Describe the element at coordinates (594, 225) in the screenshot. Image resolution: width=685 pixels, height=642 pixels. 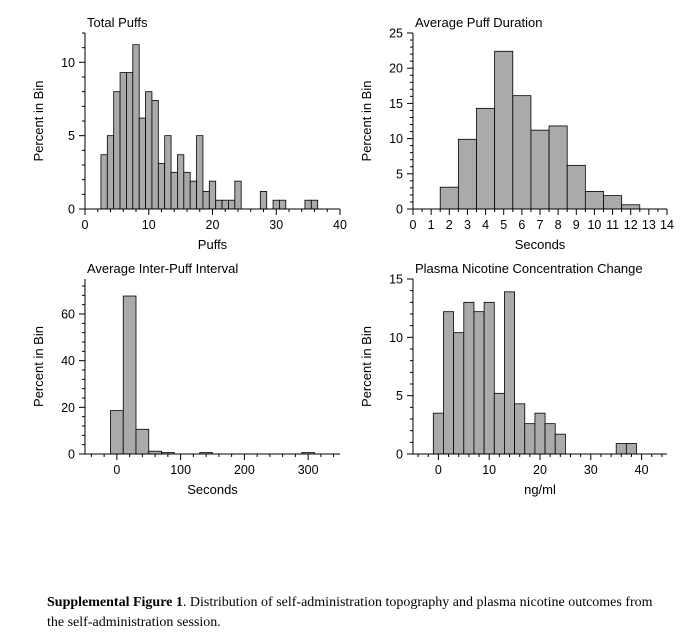
I see `puff-duration-x-tick-label: 10` at that location.